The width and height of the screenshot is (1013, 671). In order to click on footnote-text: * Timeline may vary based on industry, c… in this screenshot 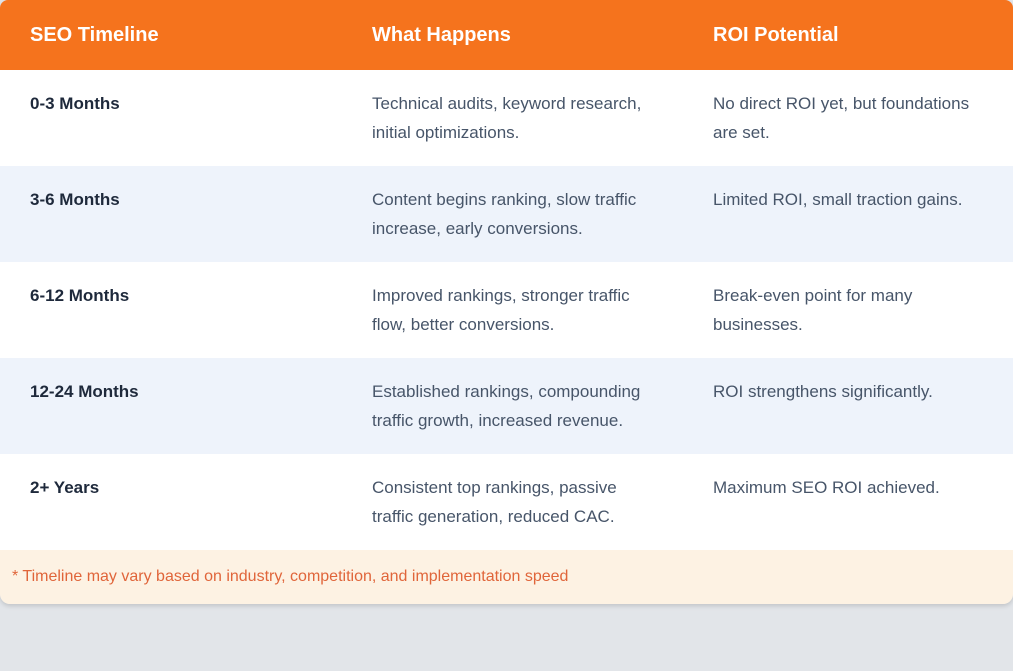, I will do `click(290, 576)`.